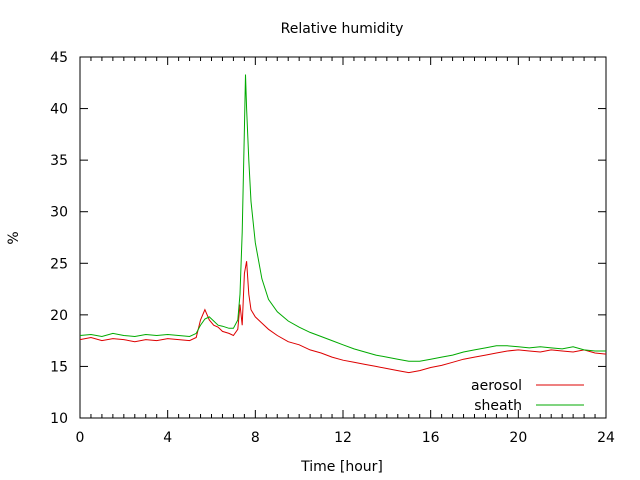  Describe the element at coordinates (527, 396) in the screenshot. I see `legend: aerosol sheath` at that location.